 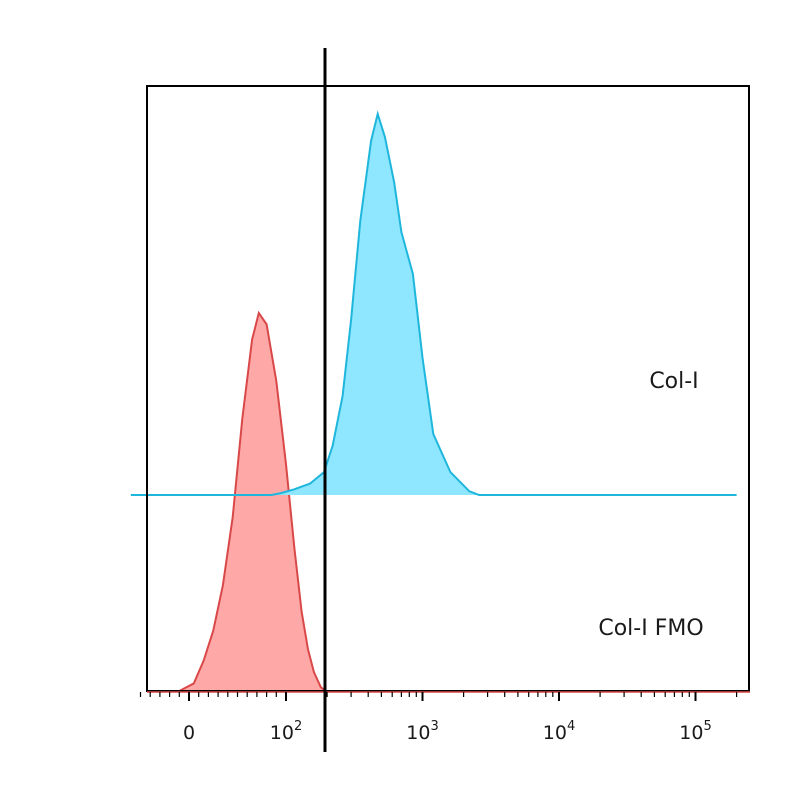 I want to click on x-axis-ticks, so click(x=438, y=696).